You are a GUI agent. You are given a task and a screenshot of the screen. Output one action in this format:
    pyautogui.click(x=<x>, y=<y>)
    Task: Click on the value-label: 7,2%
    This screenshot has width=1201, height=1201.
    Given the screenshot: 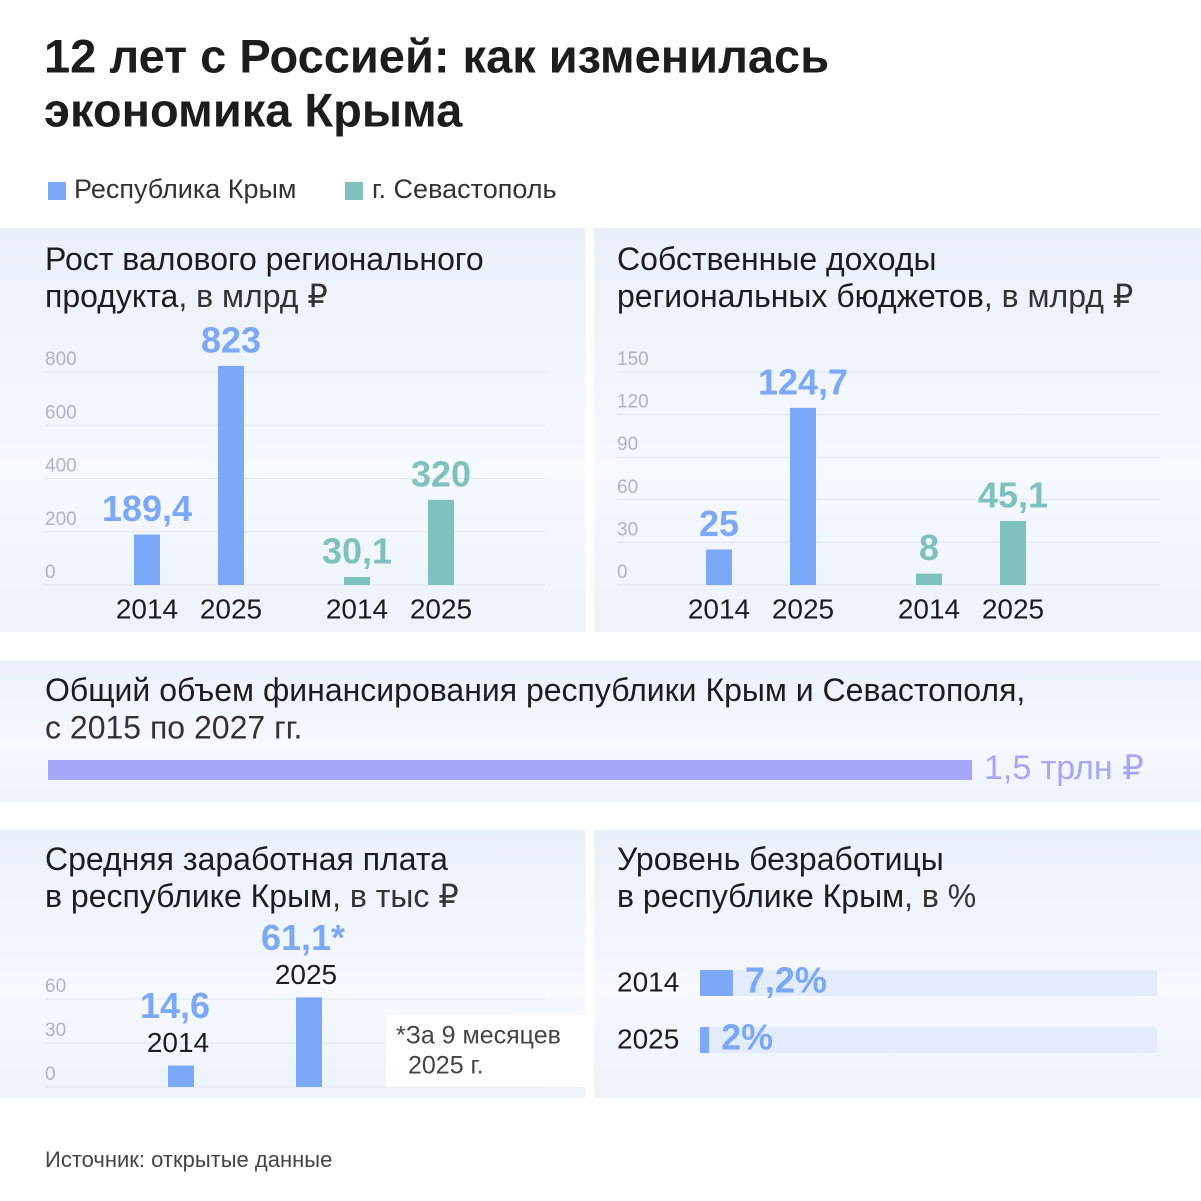 What is the action you would take?
    pyautogui.click(x=786, y=980)
    